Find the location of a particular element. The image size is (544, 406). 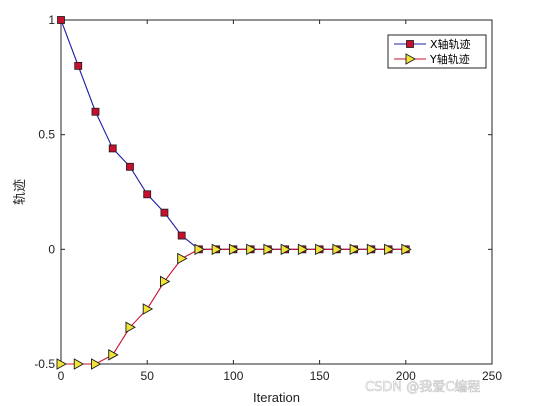

legend-label-y: Y轴轨迹 is located at coordinates (449, 59).